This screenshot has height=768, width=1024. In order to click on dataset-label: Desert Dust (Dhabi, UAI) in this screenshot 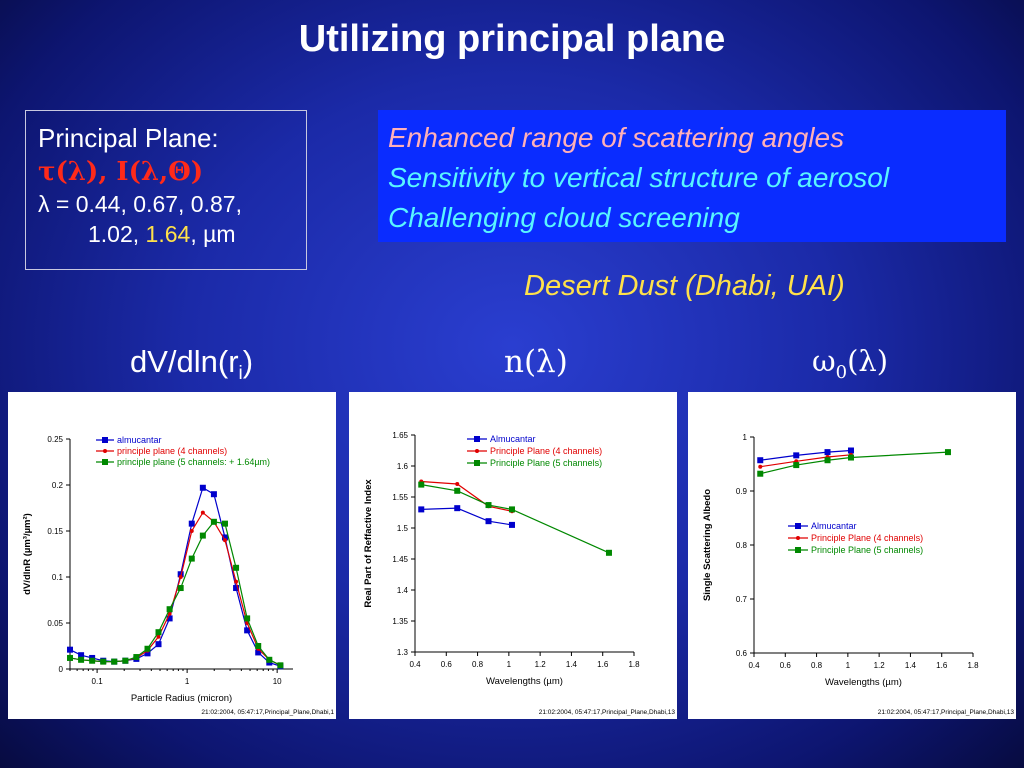, I will do `click(684, 286)`.